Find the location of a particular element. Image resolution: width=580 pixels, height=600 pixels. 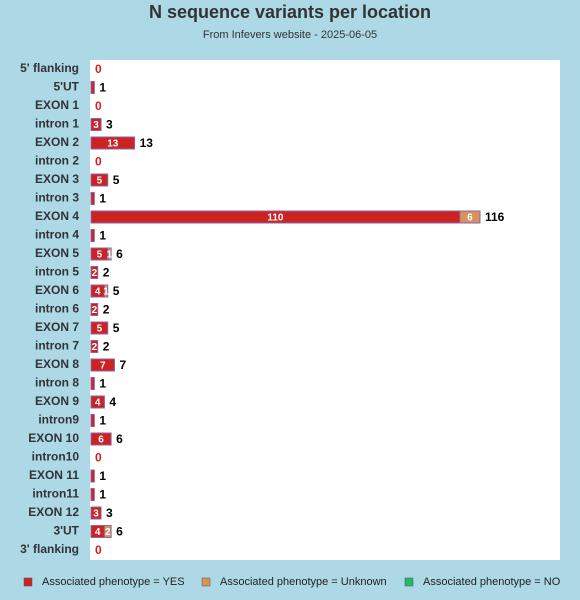

category-label: intron 2 is located at coordinates (57, 161).